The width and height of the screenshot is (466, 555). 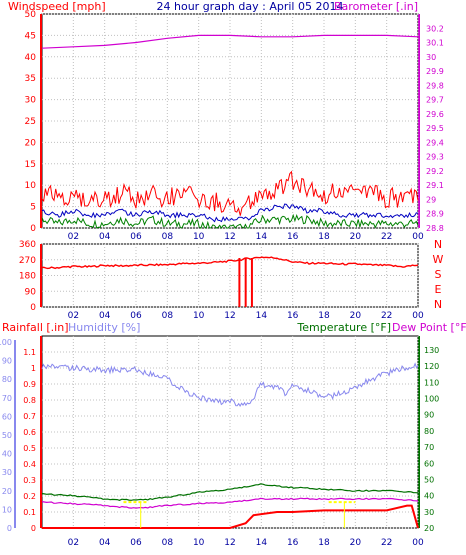 I want to click on baro-y-tick-30.2: 30.2, so click(x=435, y=28).